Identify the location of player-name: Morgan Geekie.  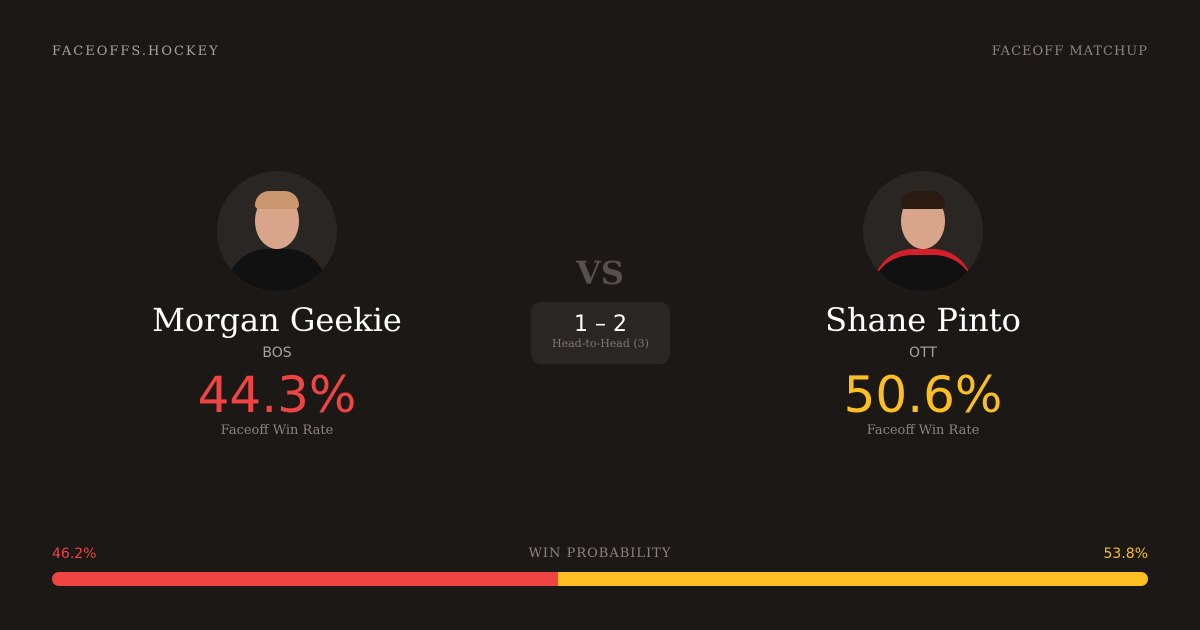
(277, 320).